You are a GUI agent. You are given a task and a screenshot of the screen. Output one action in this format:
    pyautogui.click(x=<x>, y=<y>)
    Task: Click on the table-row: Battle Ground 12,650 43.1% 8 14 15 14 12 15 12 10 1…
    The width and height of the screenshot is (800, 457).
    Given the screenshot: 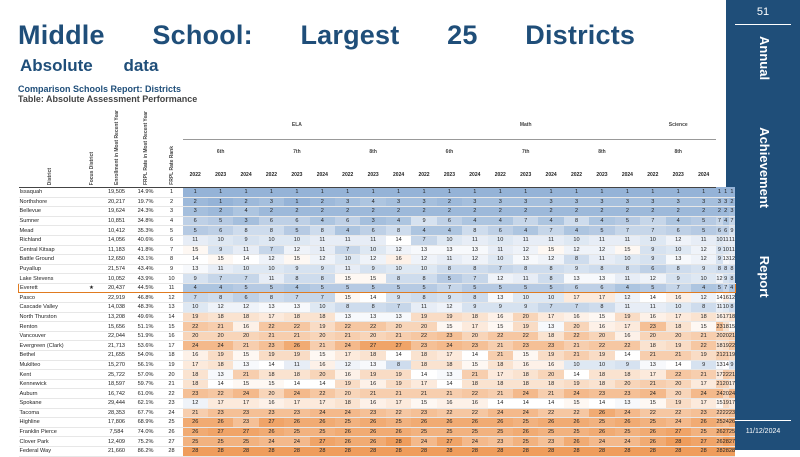 What is the action you would take?
    pyautogui.click(x=377, y=259)
    